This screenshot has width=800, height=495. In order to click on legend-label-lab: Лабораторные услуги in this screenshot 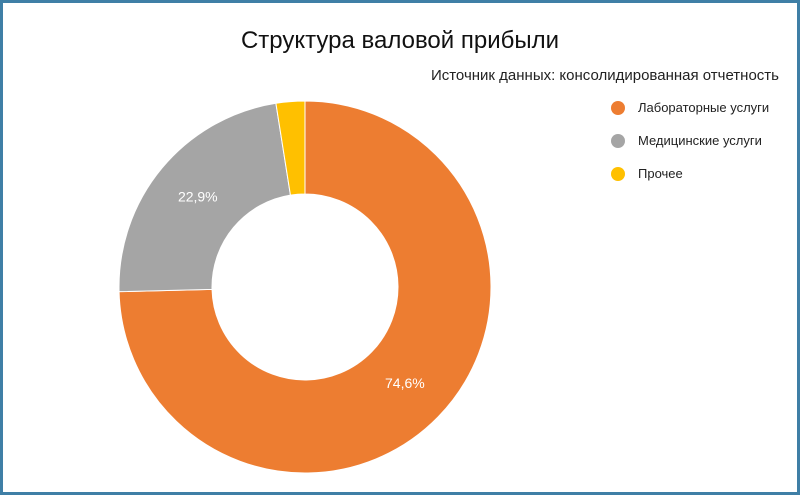, I will do `click(704, 107)`.